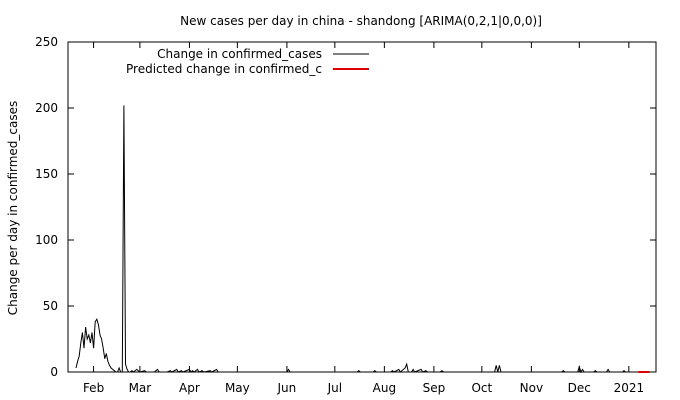  What do you see at coordinates (46, 174) in the screenshot?
I see `y-tick-label: 150` at bounding box center [46, 174].